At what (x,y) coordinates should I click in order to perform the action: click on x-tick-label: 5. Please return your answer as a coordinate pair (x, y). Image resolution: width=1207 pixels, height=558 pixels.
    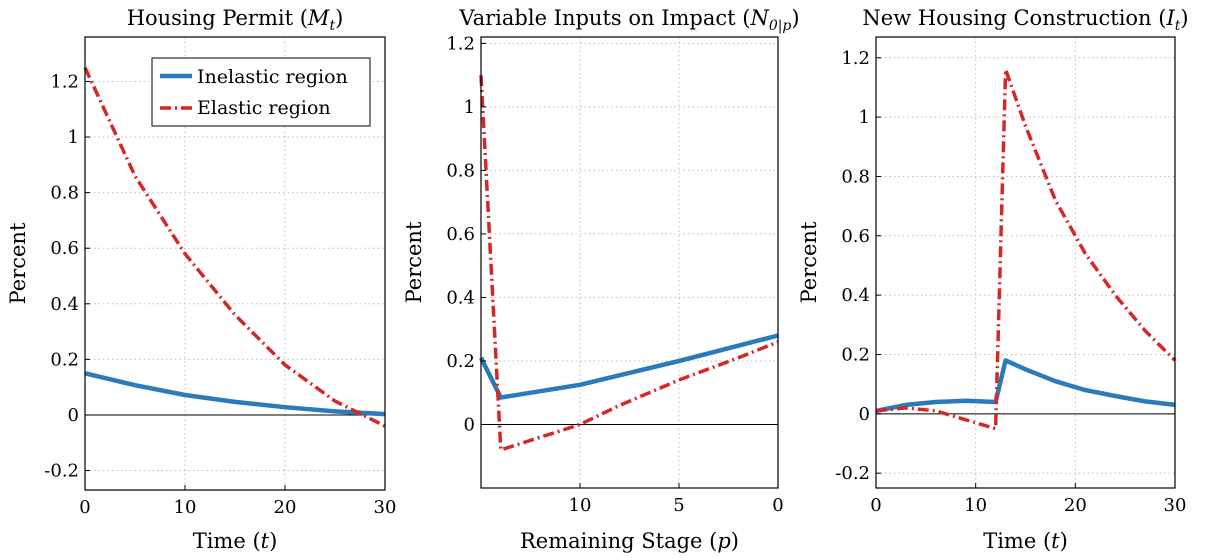
    Looking at the image, I should click on (678, 505).